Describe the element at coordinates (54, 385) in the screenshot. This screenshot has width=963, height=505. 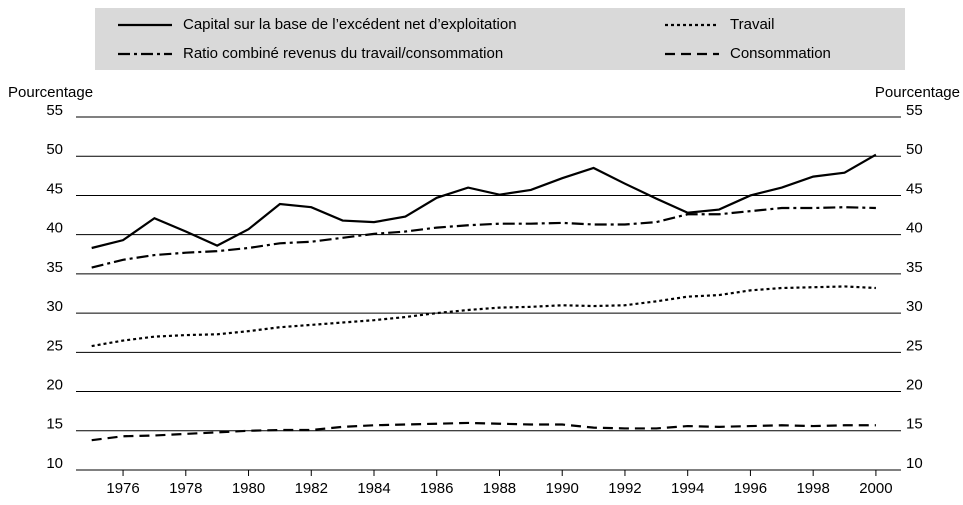
I see `y-tick-label: 20` at that location.